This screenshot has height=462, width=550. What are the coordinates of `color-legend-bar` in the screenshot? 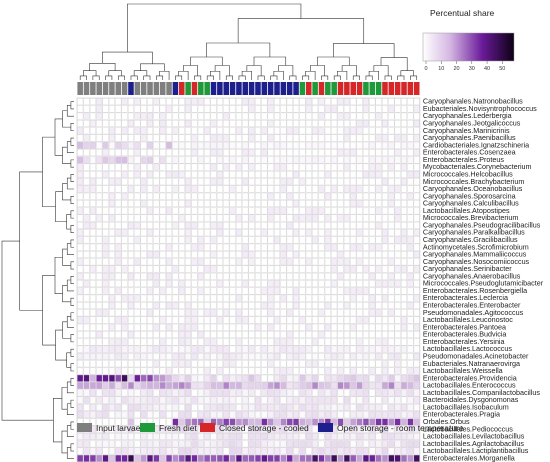 It's located at (468, 47).